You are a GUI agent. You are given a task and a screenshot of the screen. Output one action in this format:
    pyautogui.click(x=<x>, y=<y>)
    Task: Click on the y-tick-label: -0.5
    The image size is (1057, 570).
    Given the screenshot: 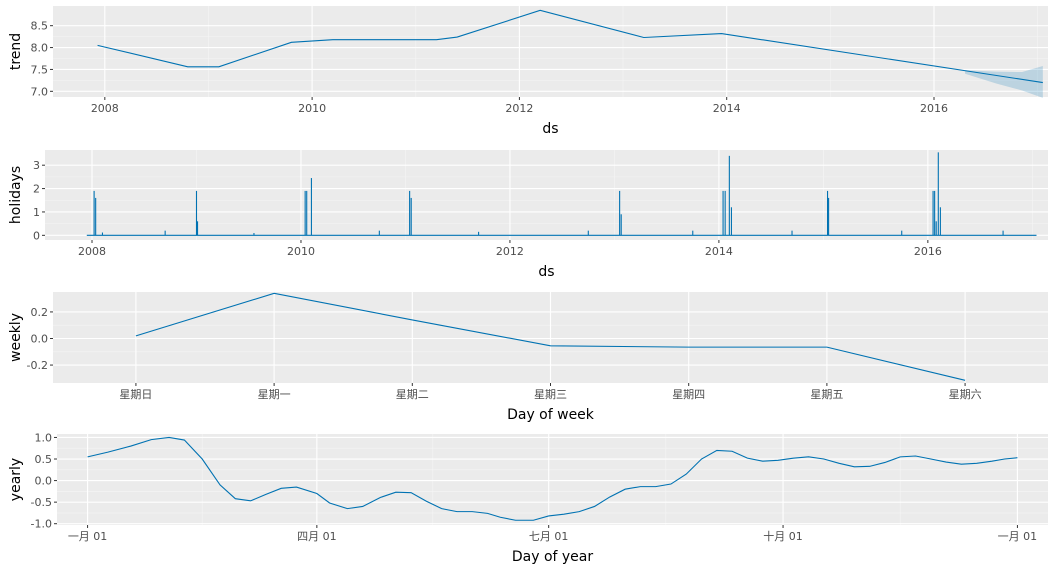 What is the action you would take?
    pyautogui.click(x=41, y=502)
    